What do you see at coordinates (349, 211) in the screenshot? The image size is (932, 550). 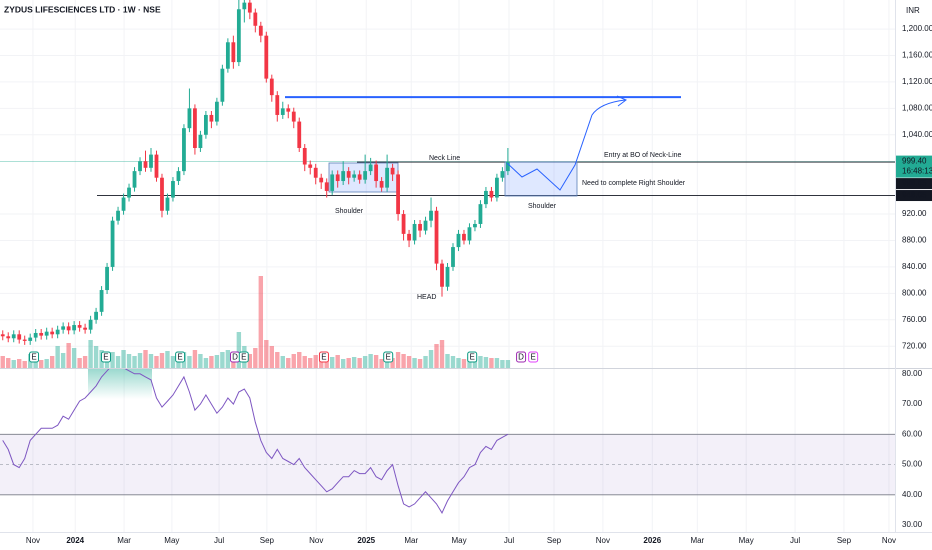 I see `left-shoulder-label: Shoulder` at bounding box center [349, 211].